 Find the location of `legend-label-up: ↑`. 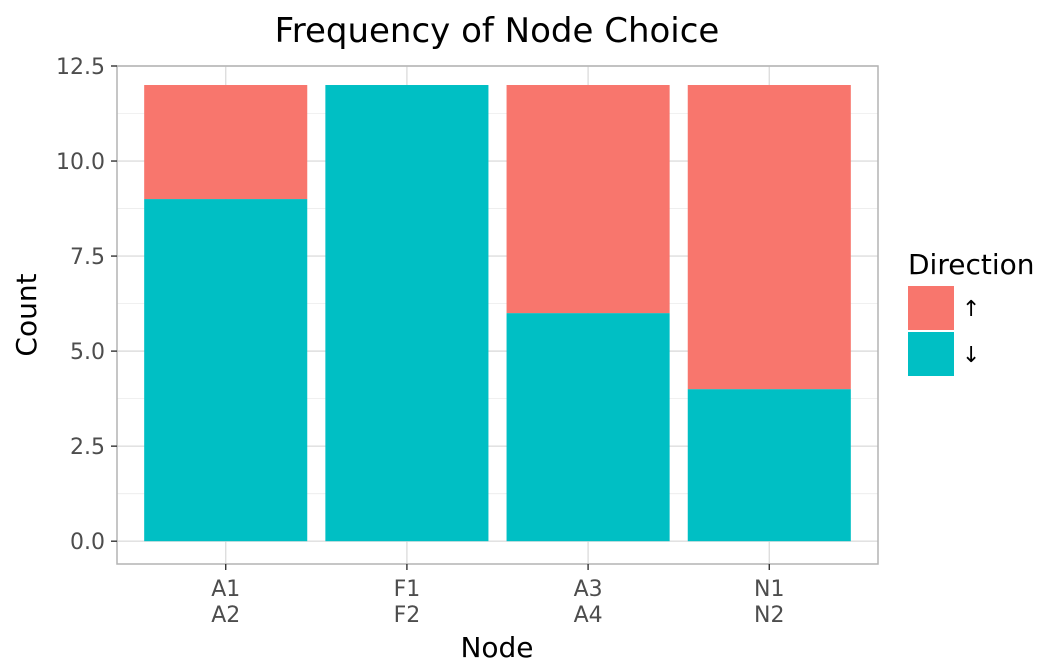

legend-label-up: ↑ is located at coordinates (971, 309).